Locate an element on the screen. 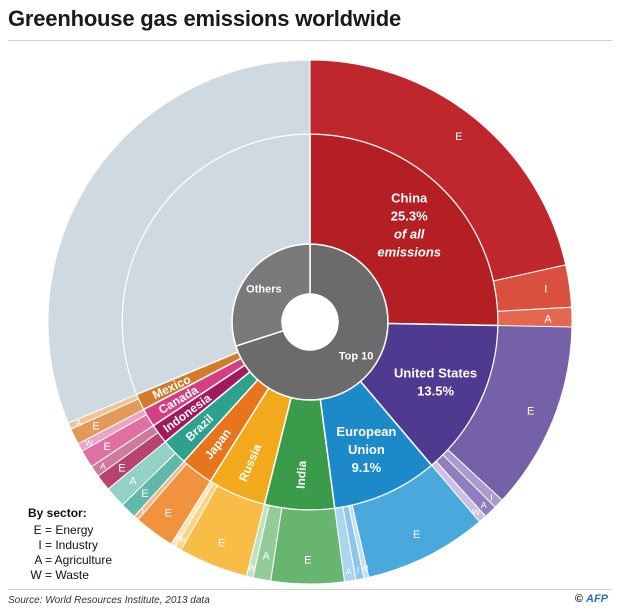  legend-label: Agriculture is located at coordinates (83, 560).